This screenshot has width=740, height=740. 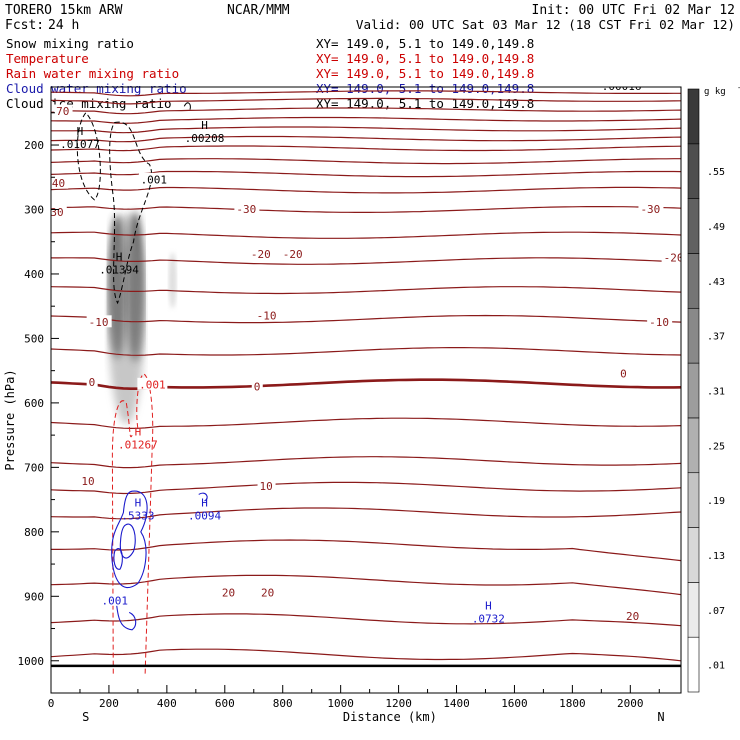 I want to click on colorbar-label: .37, so click(x=716, y=337).